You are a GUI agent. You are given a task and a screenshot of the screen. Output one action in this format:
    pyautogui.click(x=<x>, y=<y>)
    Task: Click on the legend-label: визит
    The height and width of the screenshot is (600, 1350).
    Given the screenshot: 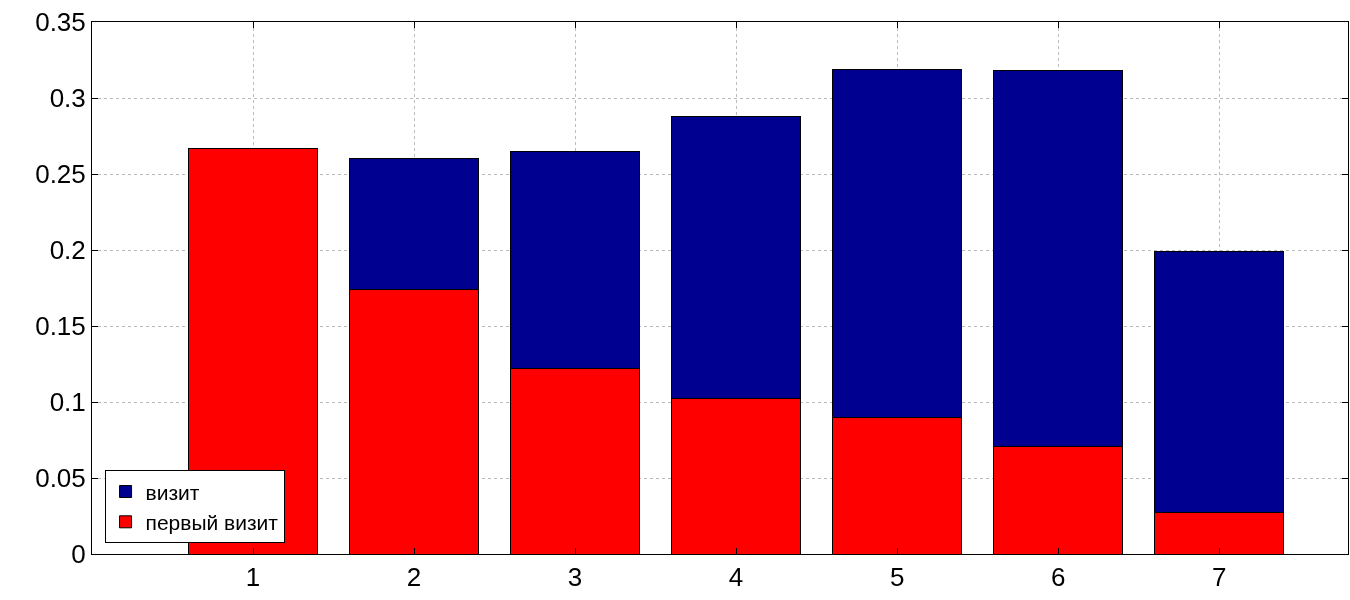 What is the action you would take?
    pyautogui.click(x=172, y=492)
    